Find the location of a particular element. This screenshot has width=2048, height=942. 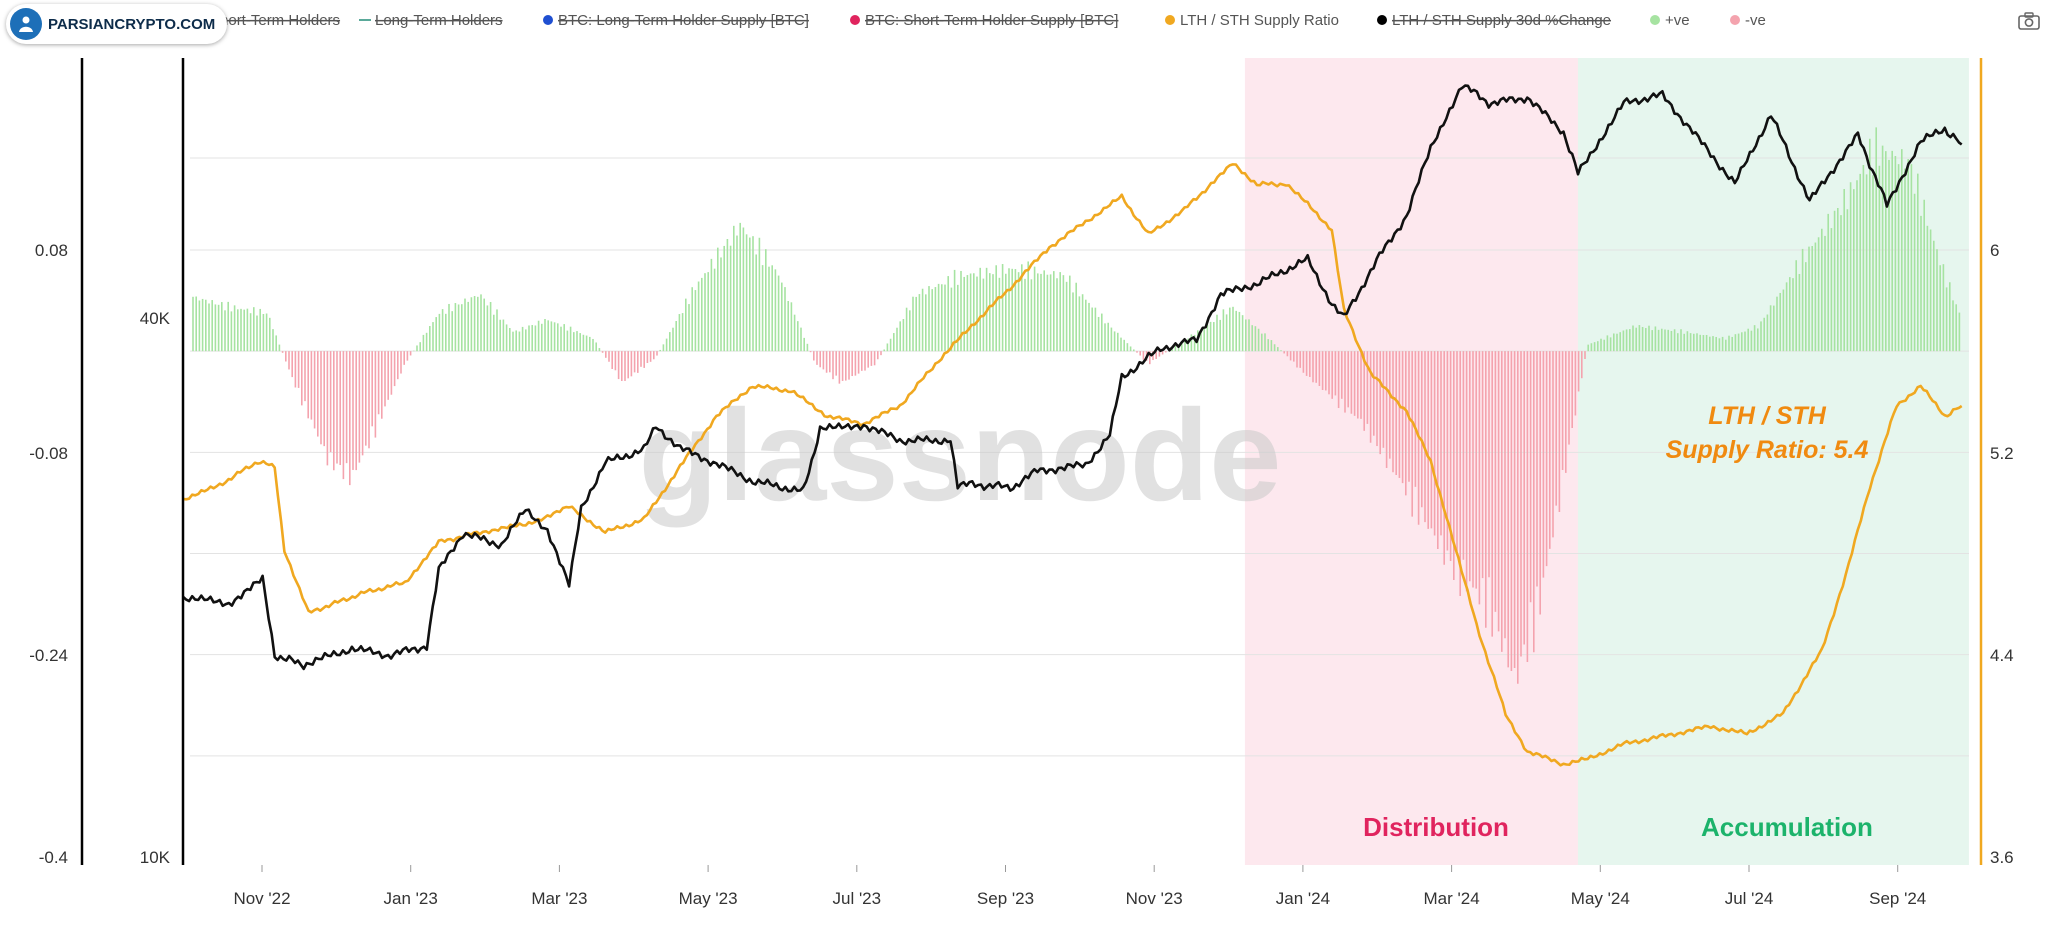

x-tick-label: May '23 is located at coordinates (708, 898).